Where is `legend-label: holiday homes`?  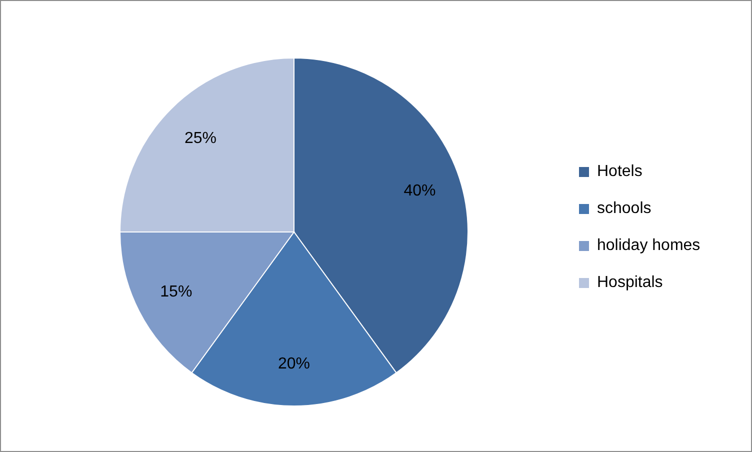 legend-label: holiday homes is located at coordinates (648, 245).